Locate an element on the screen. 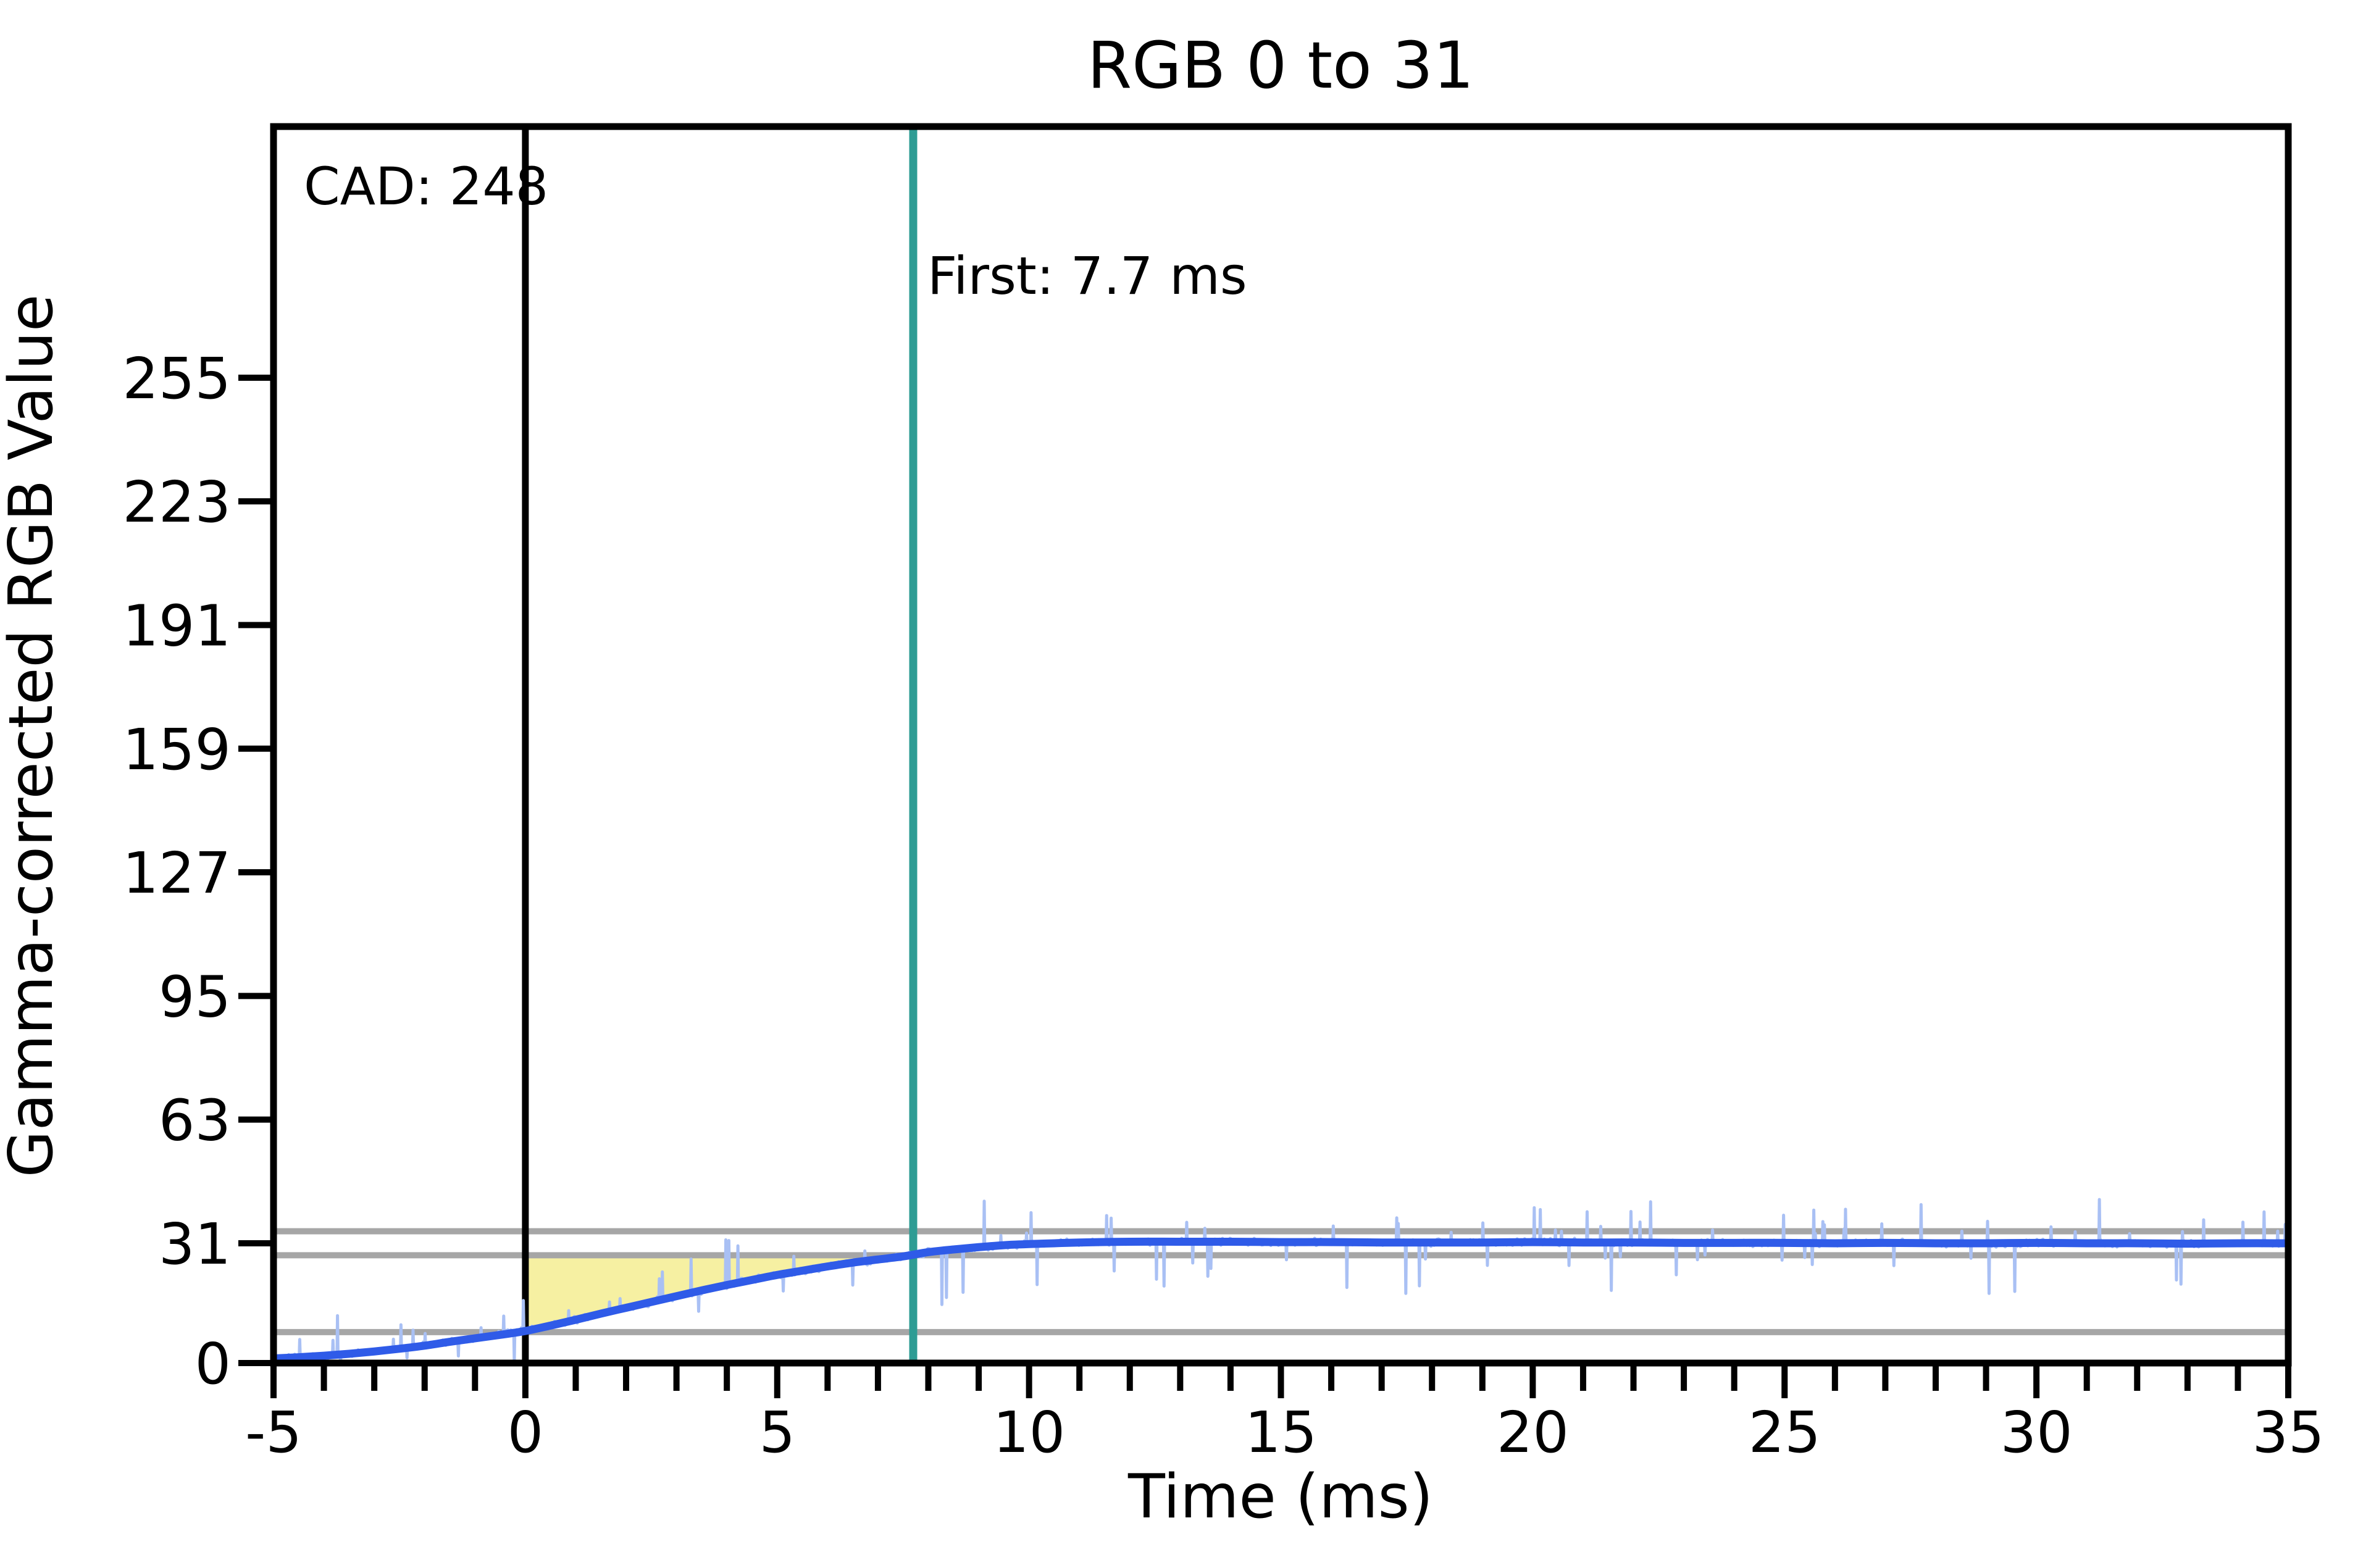  x-axis-title: Time (ms) is located at coordinates (1280, 1497).